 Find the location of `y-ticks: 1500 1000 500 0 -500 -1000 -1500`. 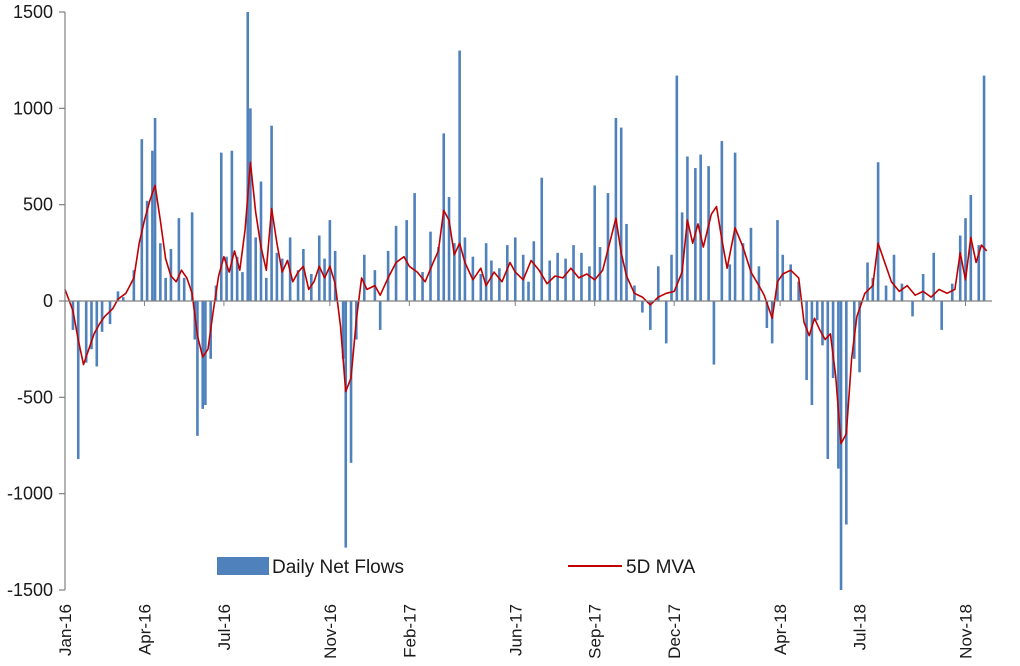

y-ticks: 1500 1000 500 0 -500 -1000 -1500 is located at coordinates (36, 301).